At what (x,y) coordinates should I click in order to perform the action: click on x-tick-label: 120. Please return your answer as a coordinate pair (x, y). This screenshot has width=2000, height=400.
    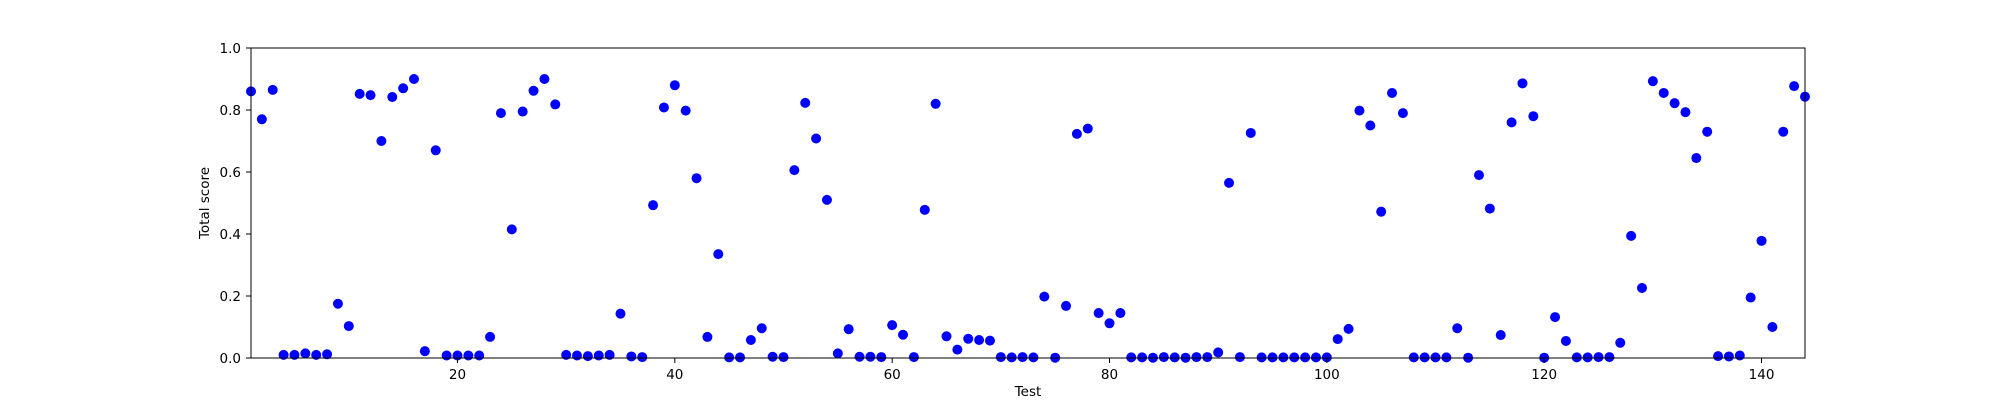
    Looking at the image, I should click on (1544, 375).